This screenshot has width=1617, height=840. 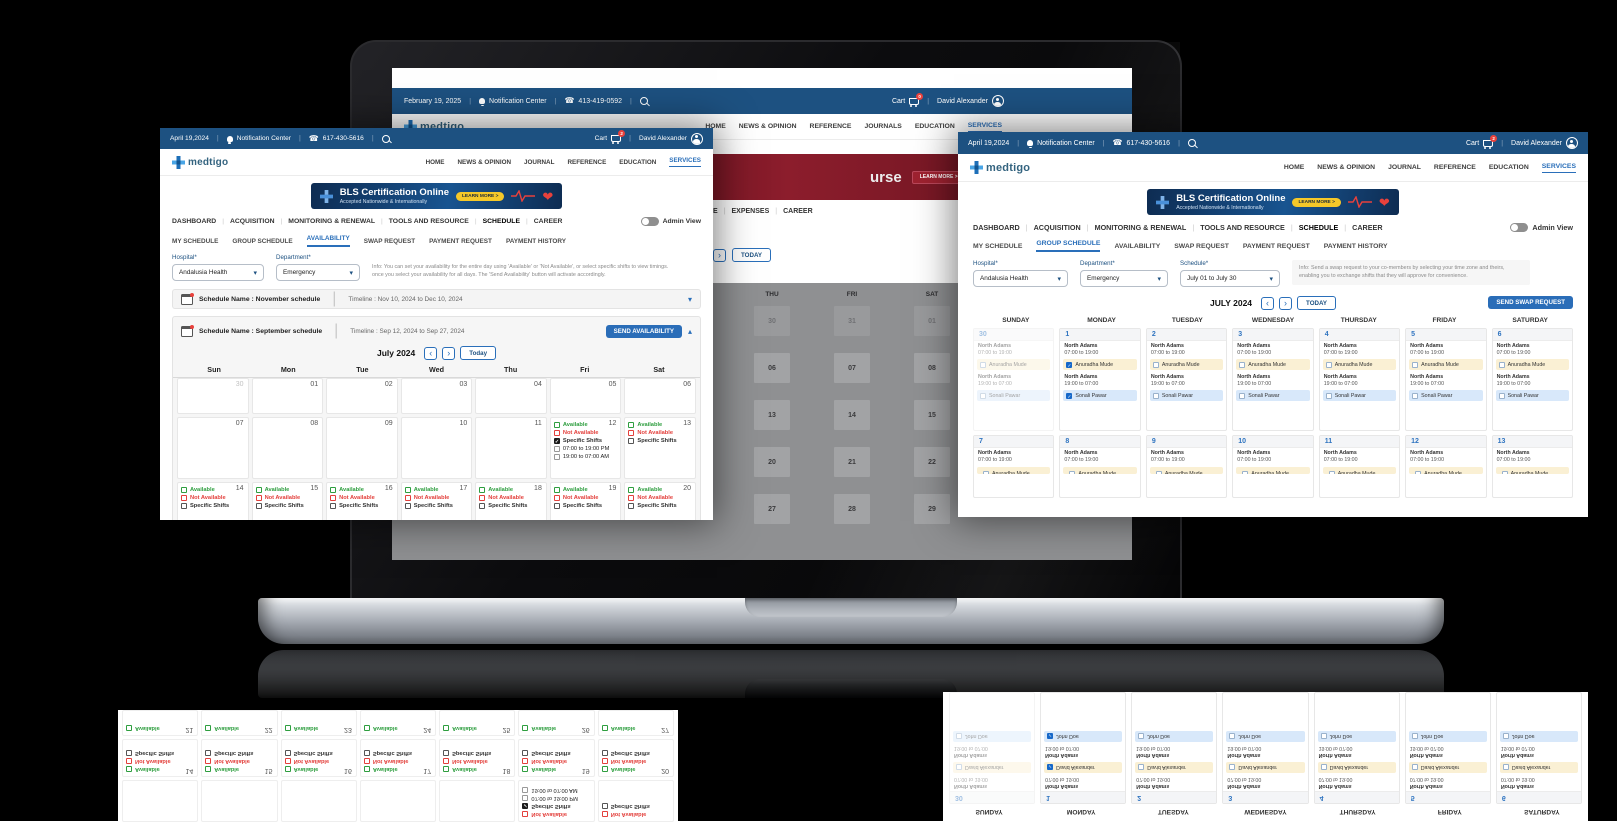 What do you see at coordinates (556, 790) in the screenshot?
I see `availability-option: 19:00 to 07:00 AM` at bounding box center [556, 790].